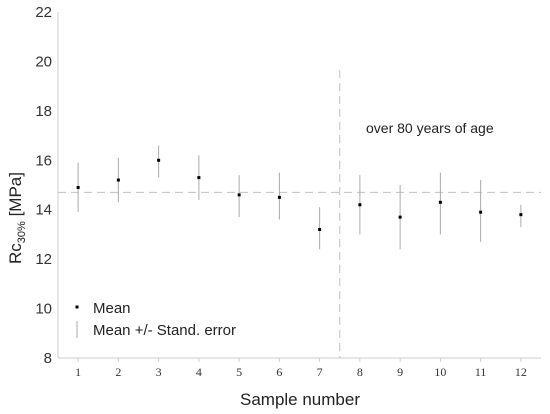 The width and height of the screenshot is (550, 414). Describe the element at coordinates (43, 160) in the screenshot. I see `y-tick-label: 16` at that location.